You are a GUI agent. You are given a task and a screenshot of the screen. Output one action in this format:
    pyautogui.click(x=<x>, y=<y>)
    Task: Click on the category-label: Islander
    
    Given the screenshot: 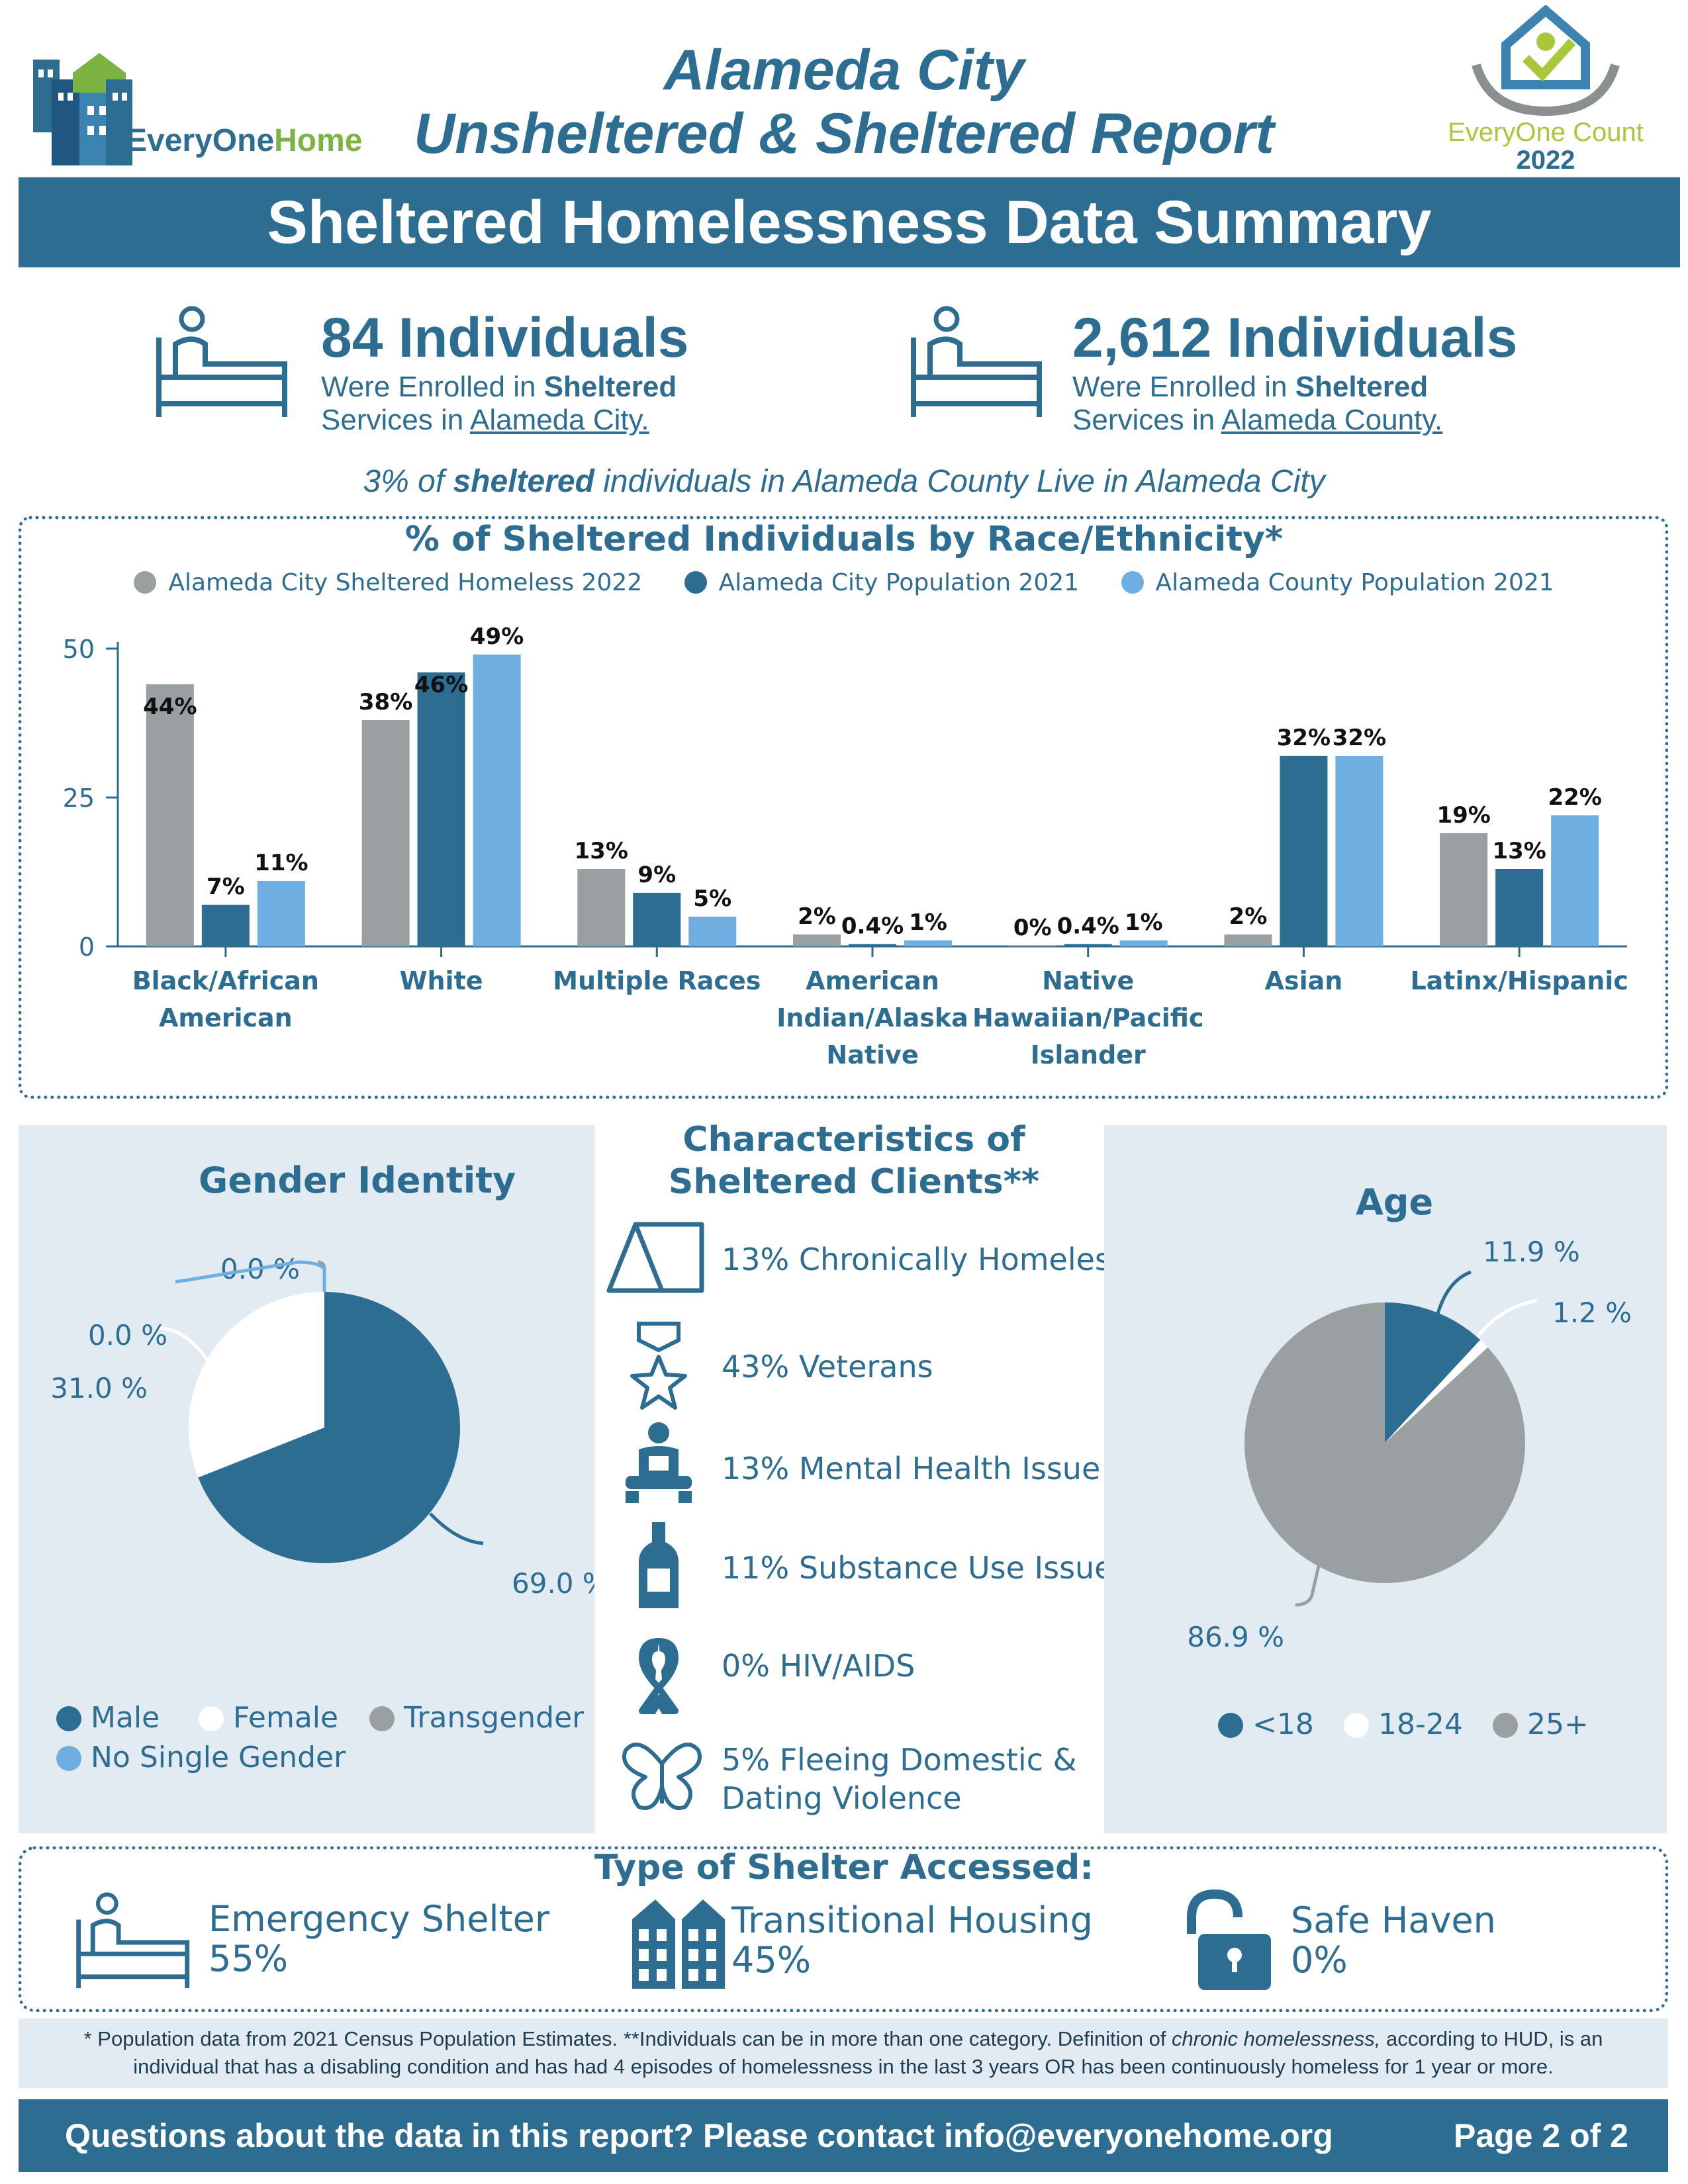 What is the action you would take?
    pyautogui.click(x=1088, y=1054)
    